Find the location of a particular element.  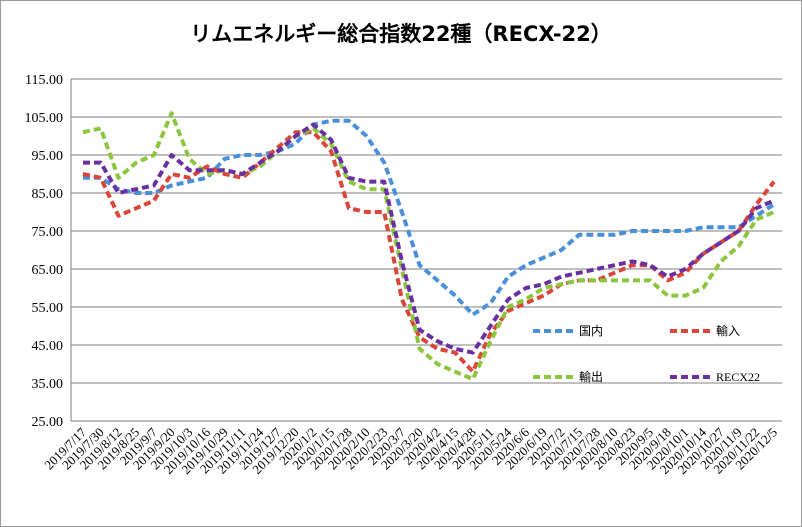

y-tick-label: 85.00 is located at coordinates (48, 194).